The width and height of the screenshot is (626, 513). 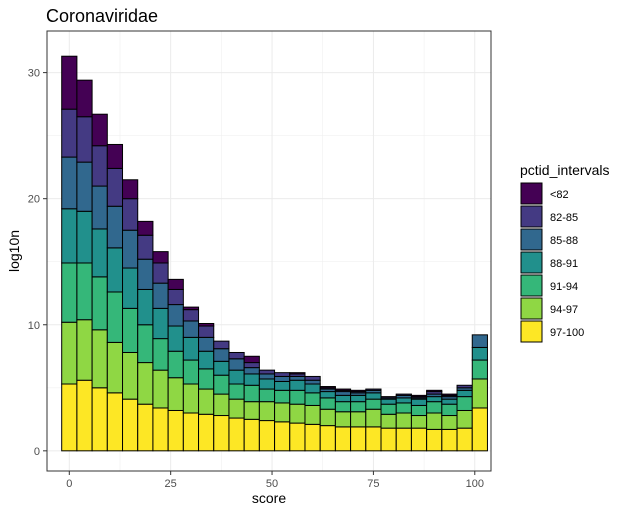 I want to click on legend-label: 91-94, so click(x=564, y=287).